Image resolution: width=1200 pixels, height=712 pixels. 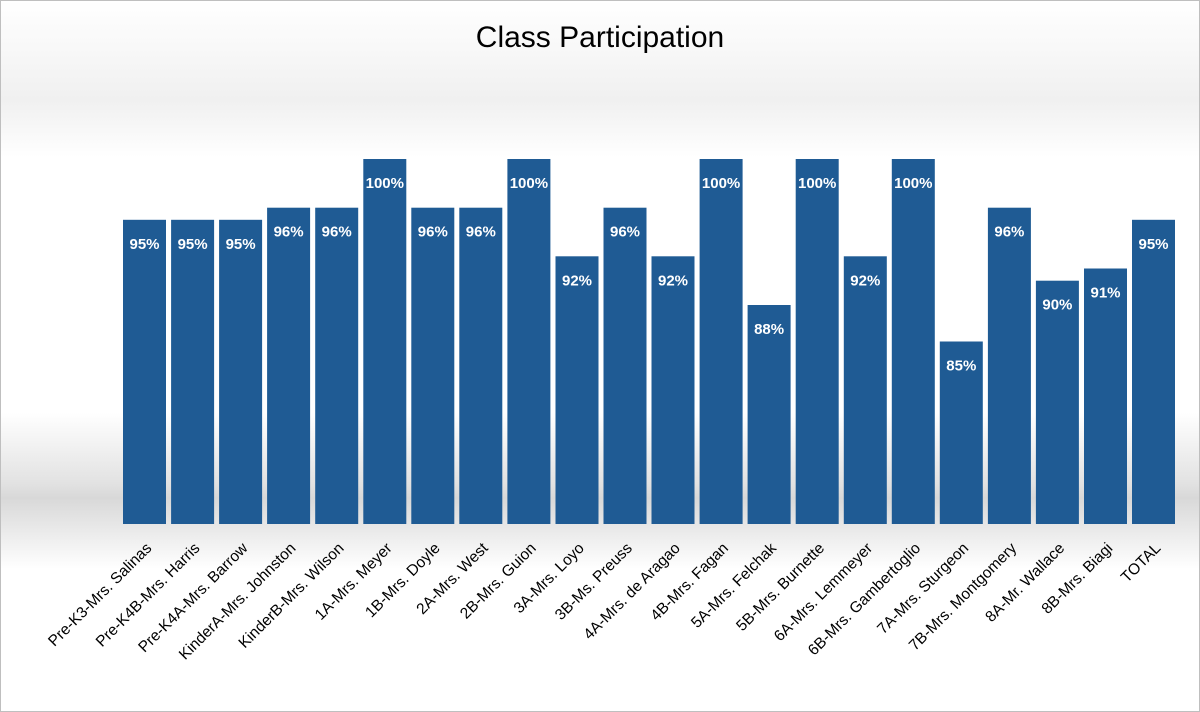 What do you see at coordinates (923, 589) in the screenshot?
I see `category-label: 7A-Mrs. Sturgeon` at bounding box center [923, 589].